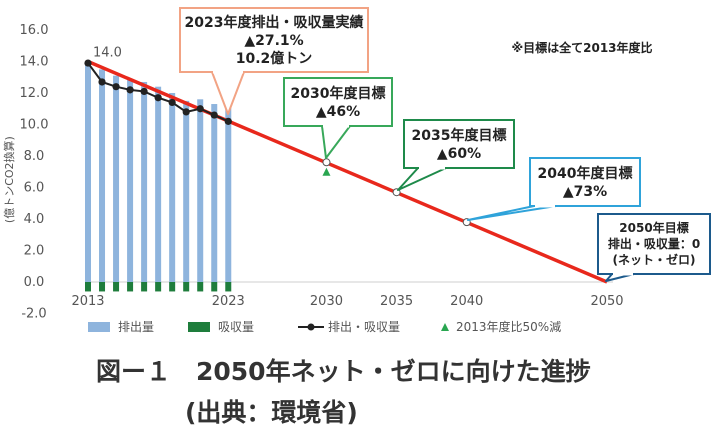  Describe the element at coordinates (274, 58) in the screenshot. I see `callout-text: 10.2億トン` at that location.